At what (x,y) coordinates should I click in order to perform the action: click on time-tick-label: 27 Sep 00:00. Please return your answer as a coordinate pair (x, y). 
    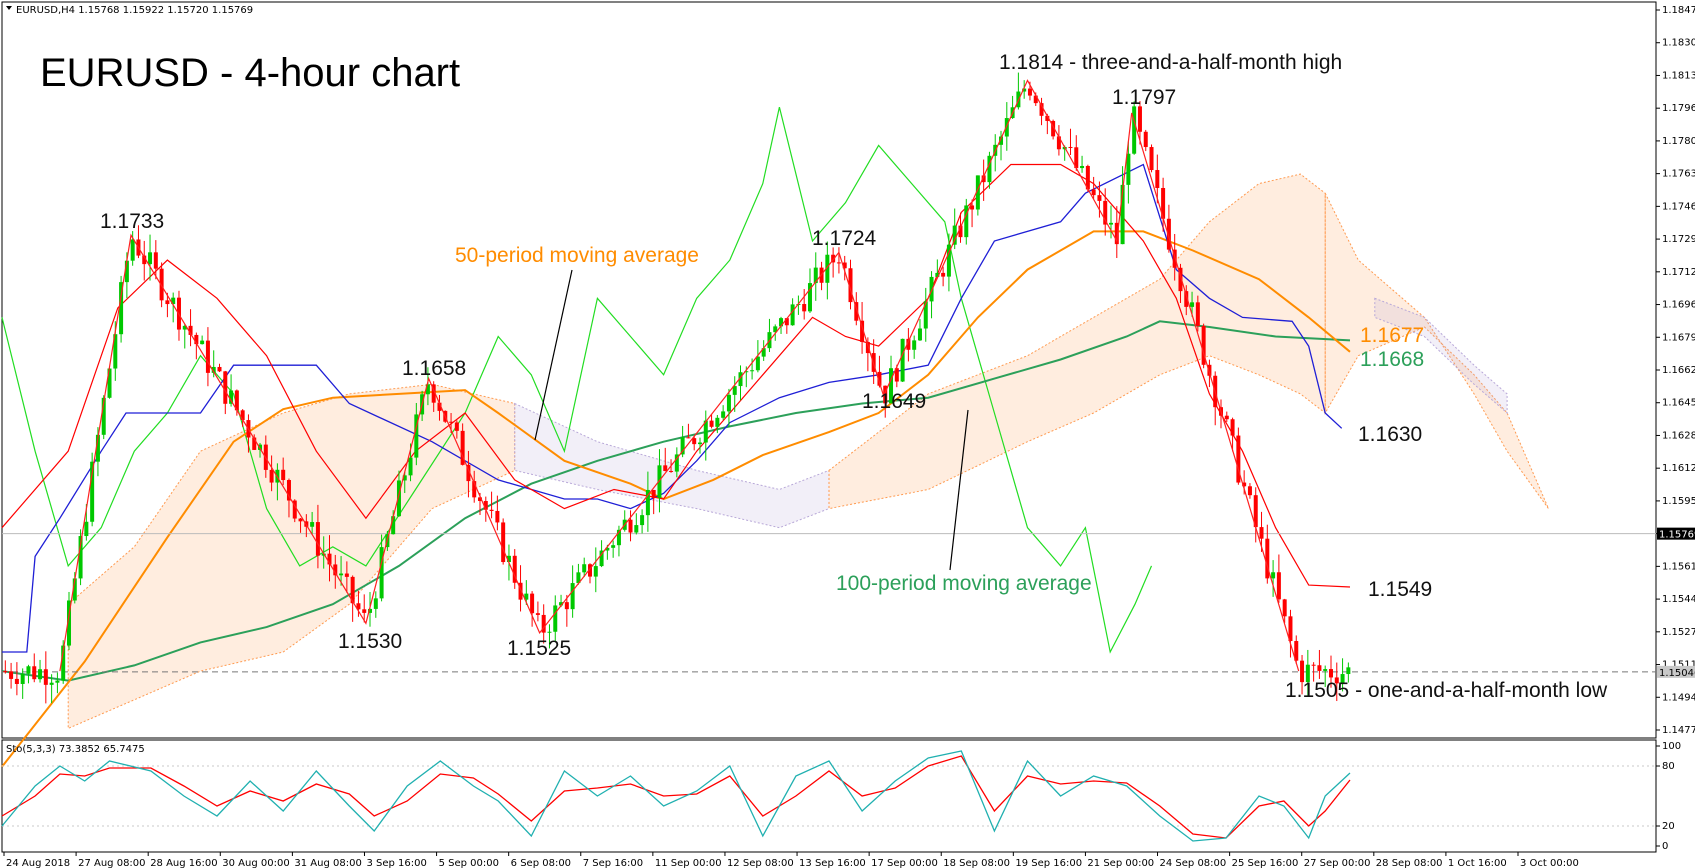
    Looking at the image, I should click on (1337, 863).